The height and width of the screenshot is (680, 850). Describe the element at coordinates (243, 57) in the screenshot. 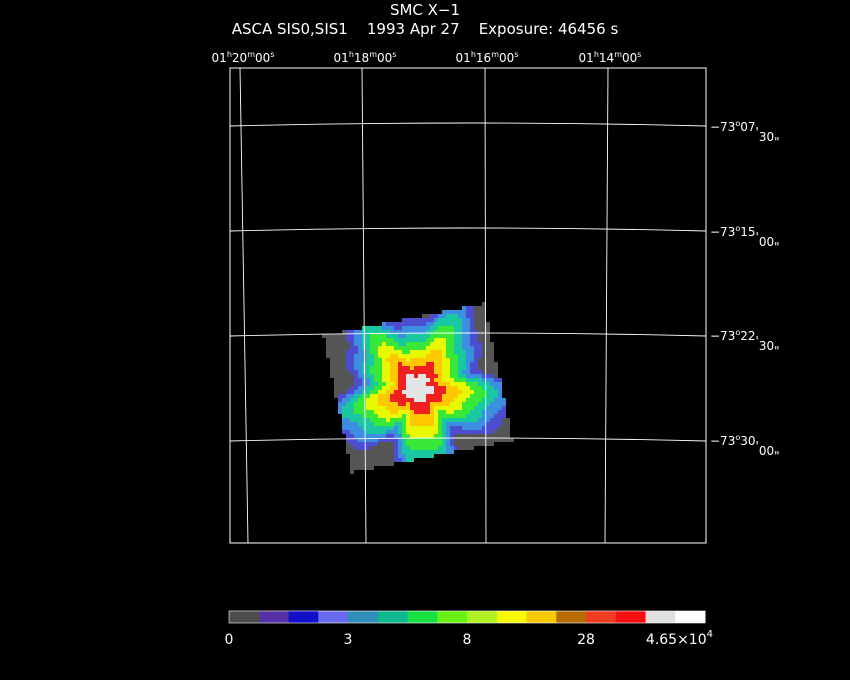

I see `ra-tick-label: 01h20m00s` at that location.